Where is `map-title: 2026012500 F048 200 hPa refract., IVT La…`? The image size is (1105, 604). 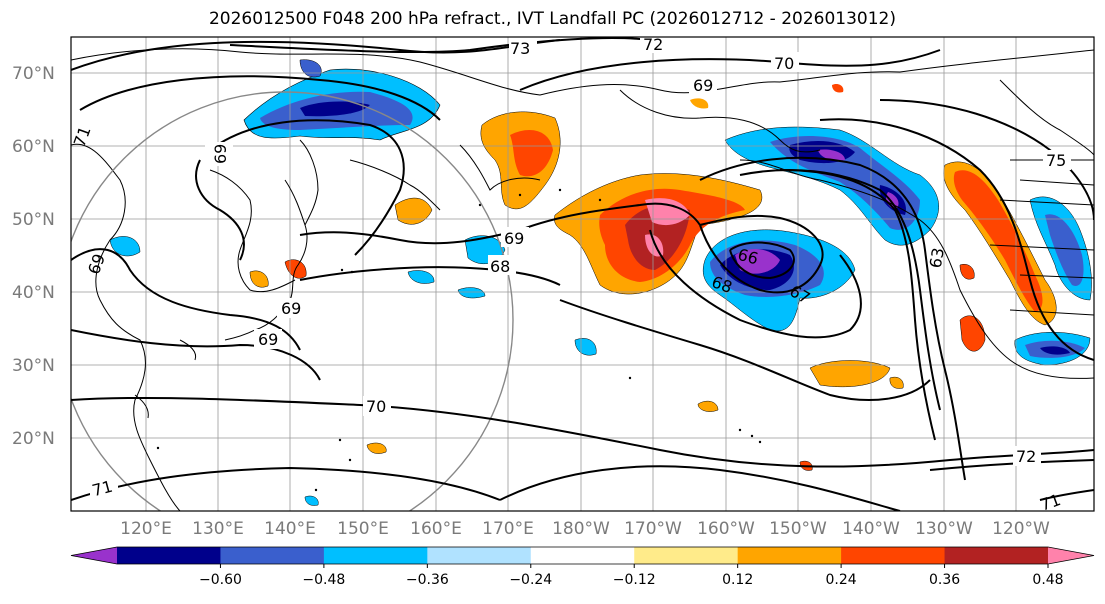 map-title: 2026012500 F048 200 hPa refract., IVT La… is located at coordinates (552, 19).